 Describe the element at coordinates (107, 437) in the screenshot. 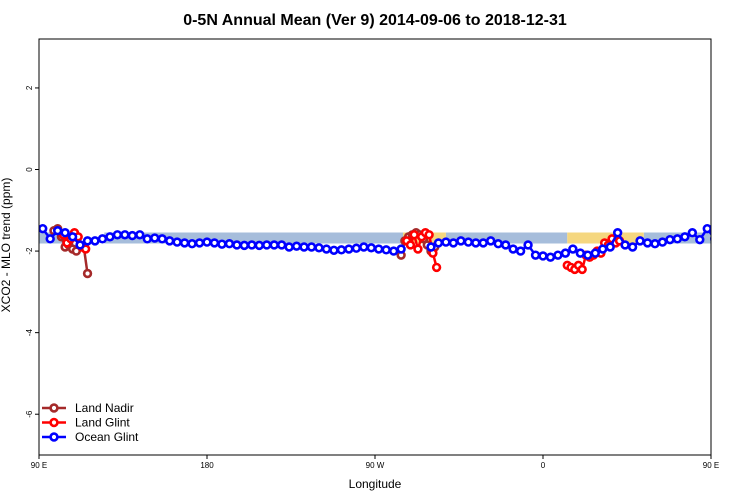

I see `legend-label: Ocean Glint` at that location.